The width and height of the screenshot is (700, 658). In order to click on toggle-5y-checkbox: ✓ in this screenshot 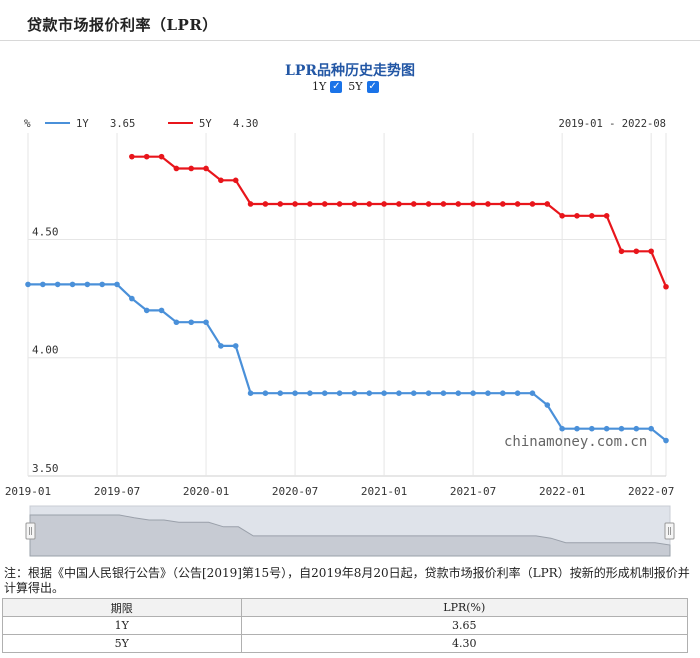, I will do `click(372, 86)`.